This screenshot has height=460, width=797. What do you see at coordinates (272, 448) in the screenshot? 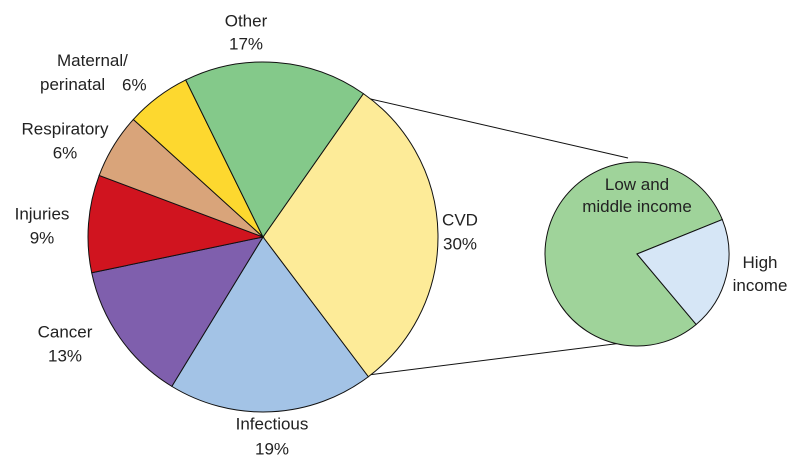
I see `value-label: 19%` at bounding box center [272, 448].